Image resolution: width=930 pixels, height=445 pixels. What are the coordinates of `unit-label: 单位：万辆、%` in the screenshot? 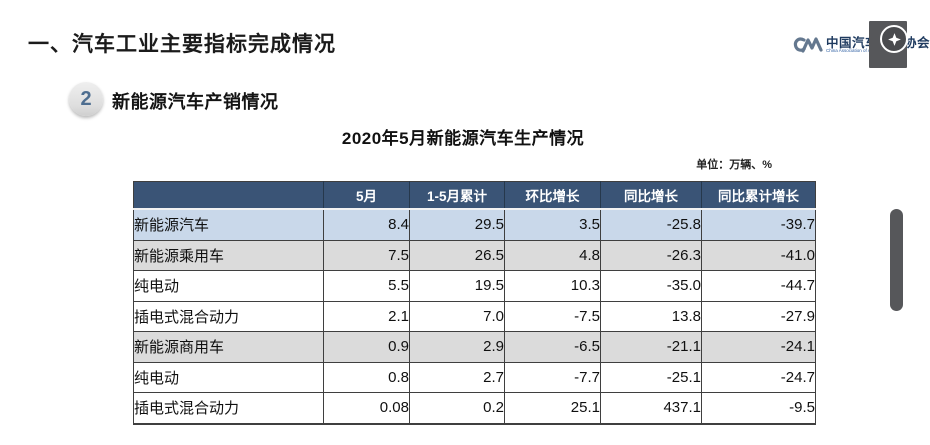 It's located at (734, 165).